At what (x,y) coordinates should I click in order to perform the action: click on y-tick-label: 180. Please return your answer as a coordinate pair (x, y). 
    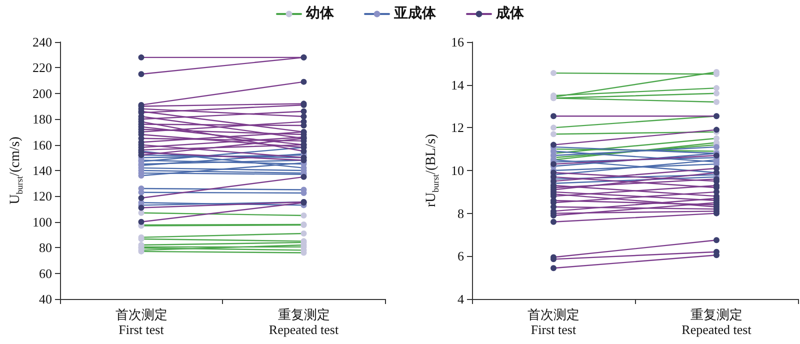
    Looking at the image, I should click on (42, 119).